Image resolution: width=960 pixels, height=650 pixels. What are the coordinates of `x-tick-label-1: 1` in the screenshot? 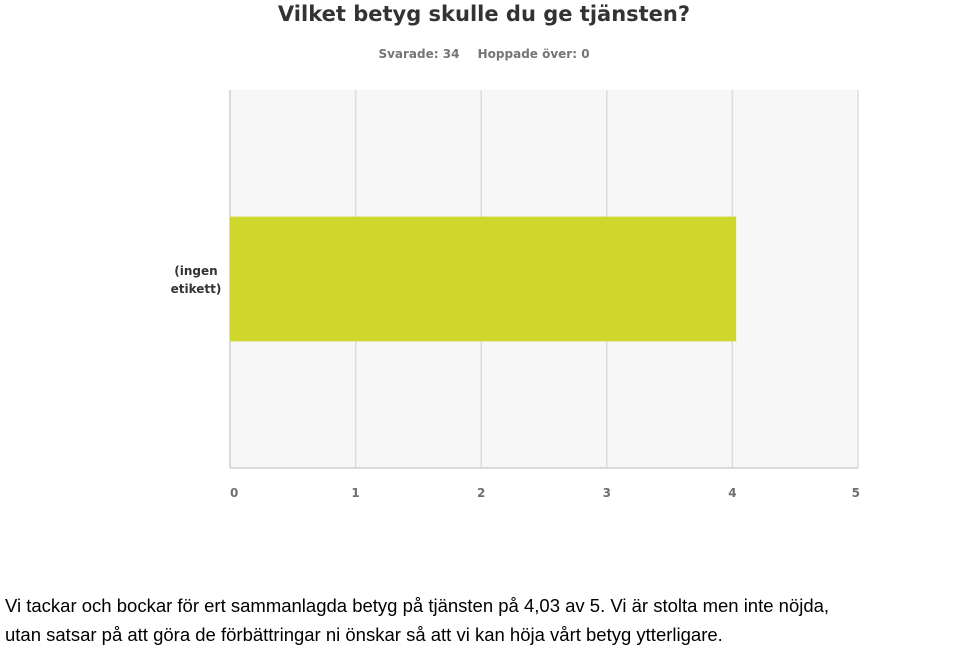 It's located at (355, 493).